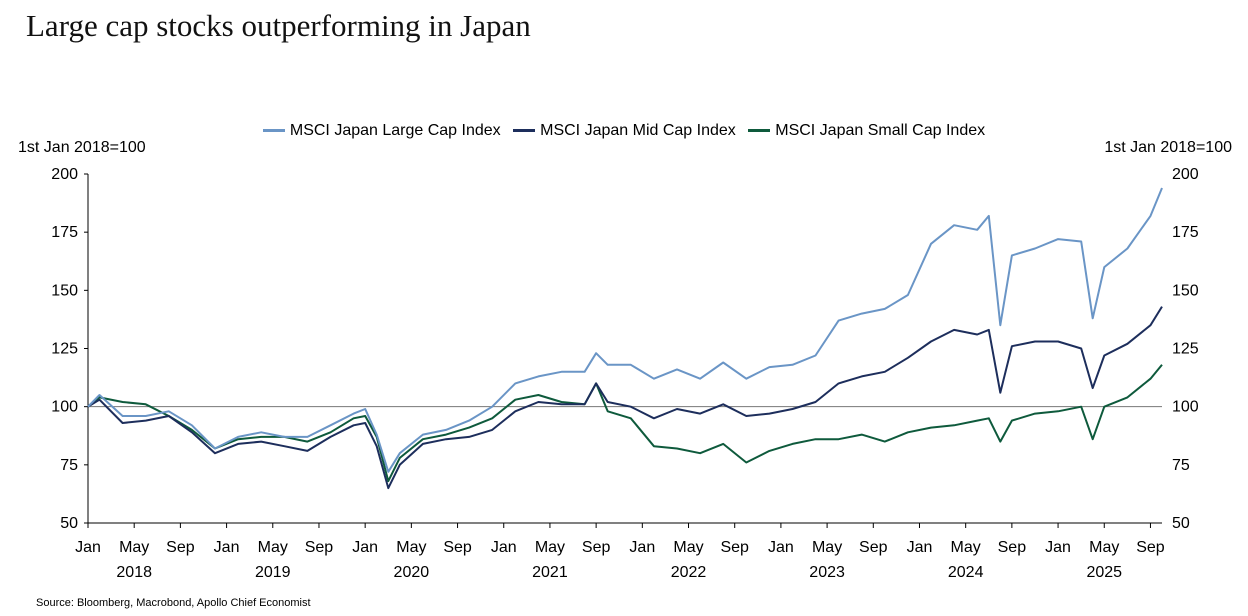  Describe the element at coordinates (1185, 232) in the screenshot. I see `y-tick-label-right-175: 175` at that location.